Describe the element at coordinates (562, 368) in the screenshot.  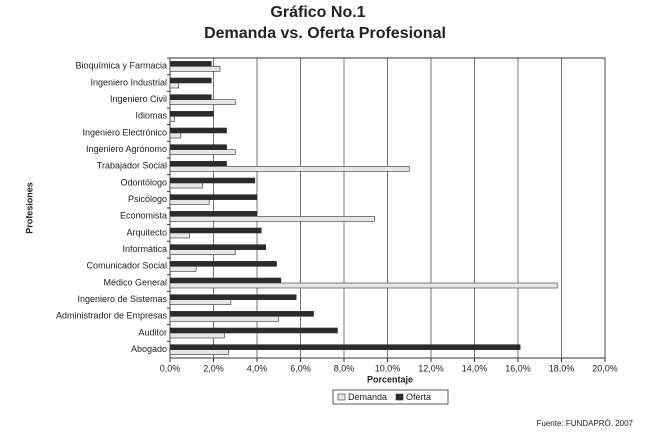
I see `x-tick-label: 18,0%` at that location.